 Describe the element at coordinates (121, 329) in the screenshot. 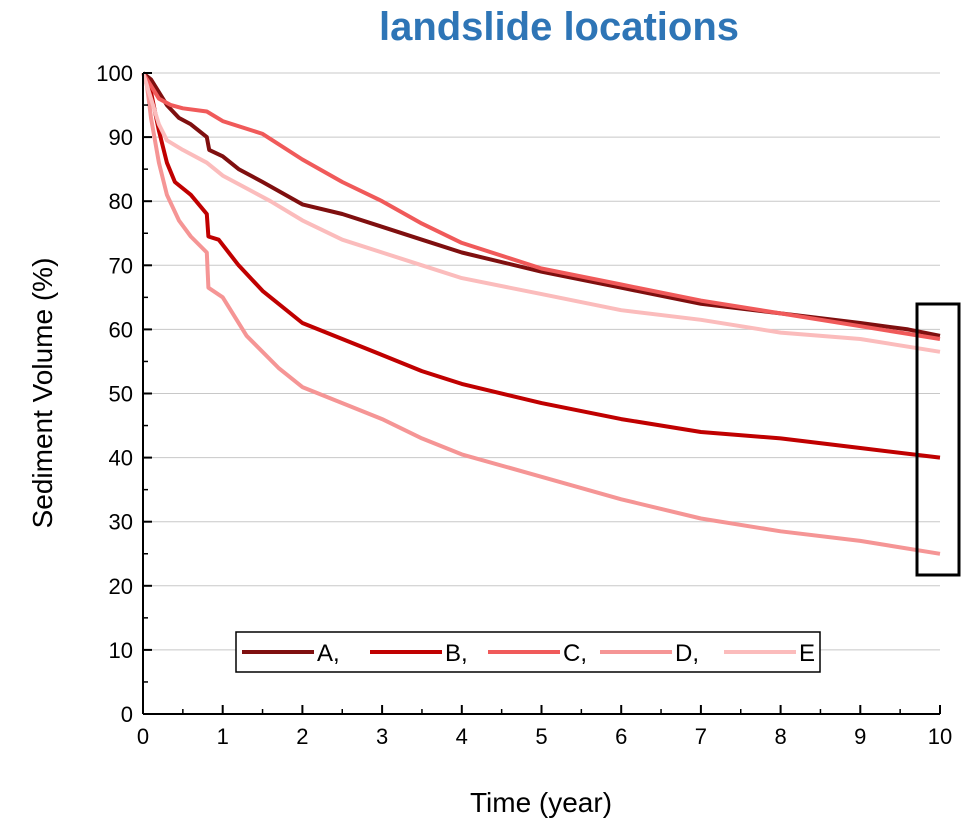

I see `y-tick-label: 60` at that location.